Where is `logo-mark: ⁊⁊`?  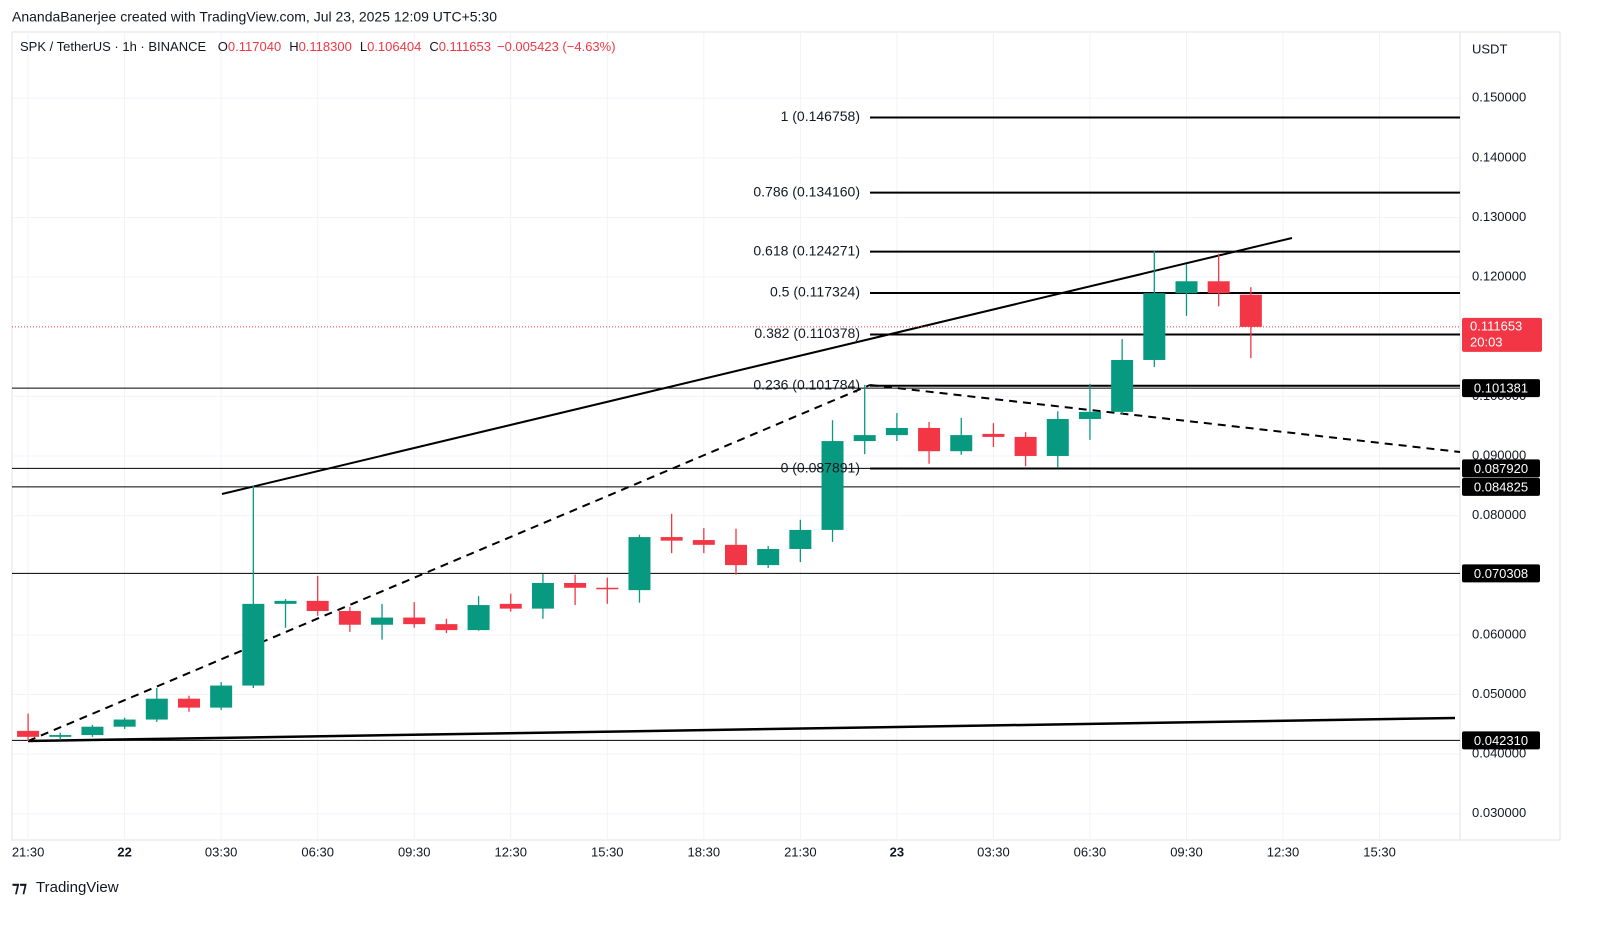
logo-mark: ⁊⁊ is located at coordinates (19, 887).